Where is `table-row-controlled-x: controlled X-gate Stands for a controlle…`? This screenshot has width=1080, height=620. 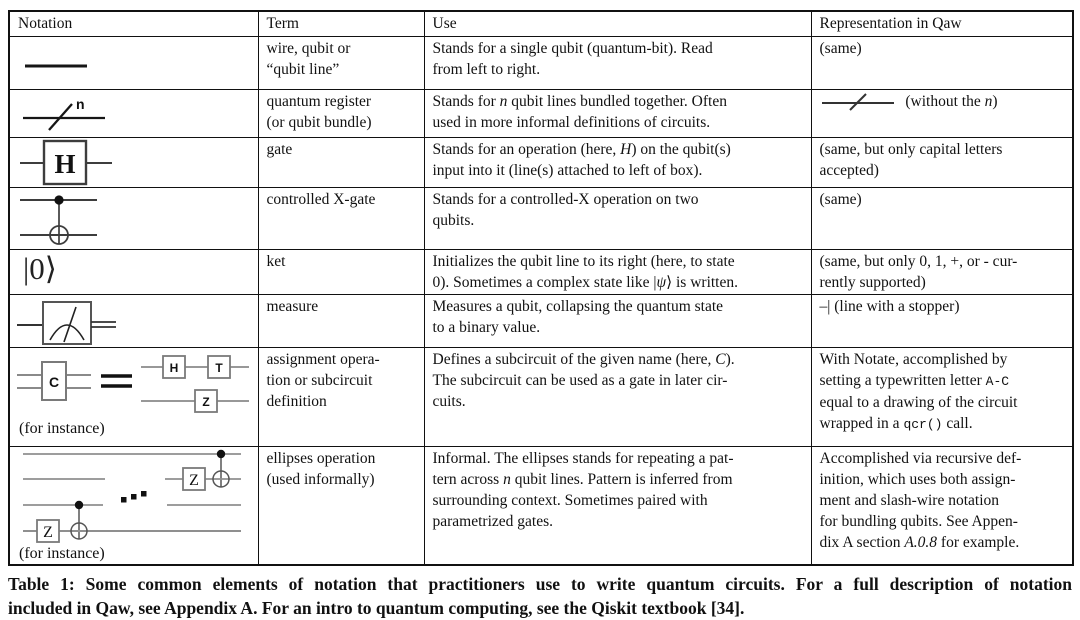
table-row-controlled-x: controlled X-gate Stands for a controlle… is located at coordinates (541, 219).